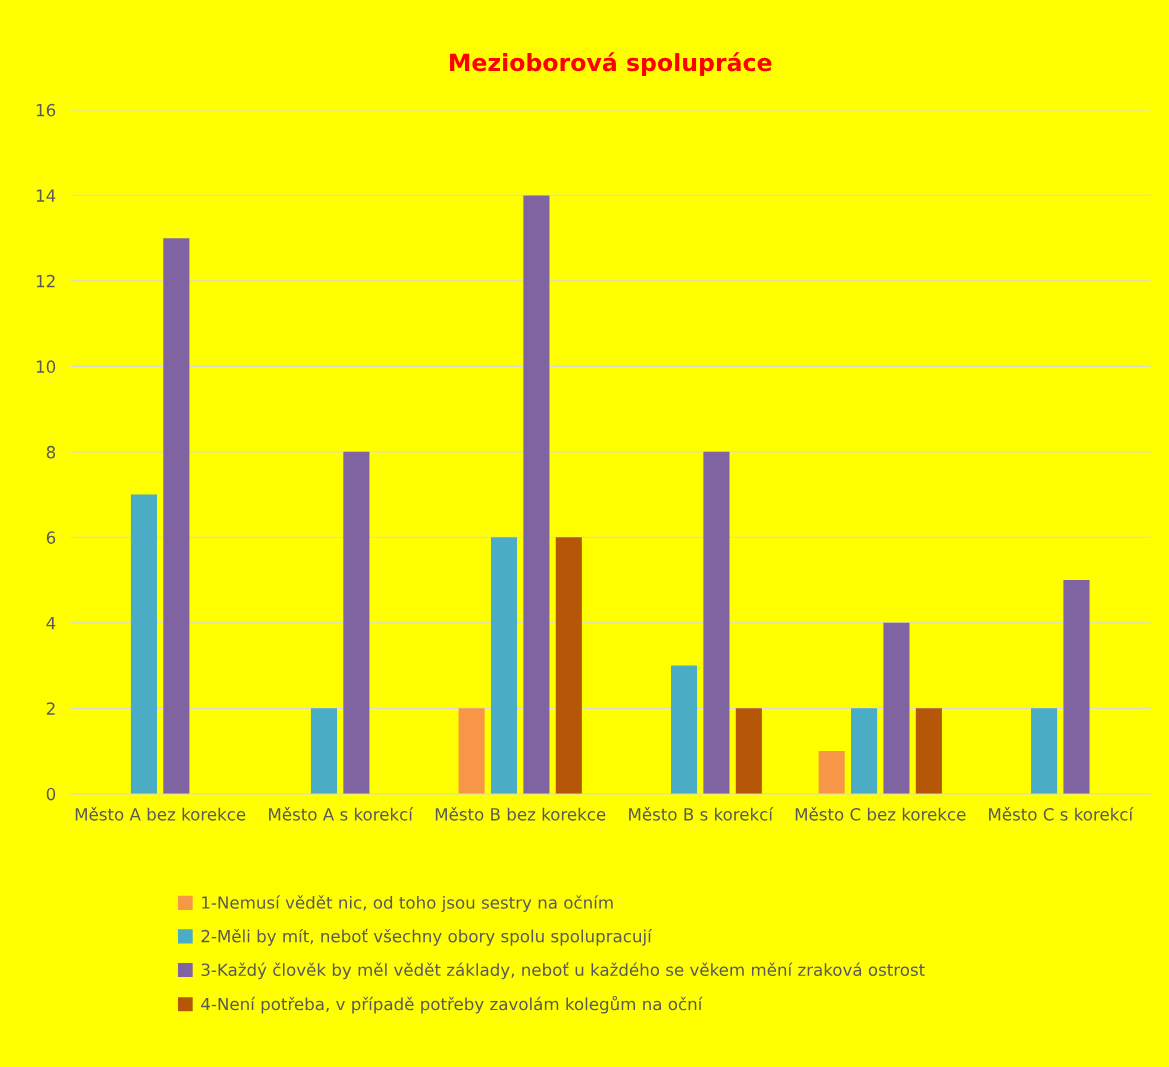 Image resolution: width=1169 pixels, height=1067 pixels. I want to click on x-tick-label: Město B bez korekce, so click(520, 814).